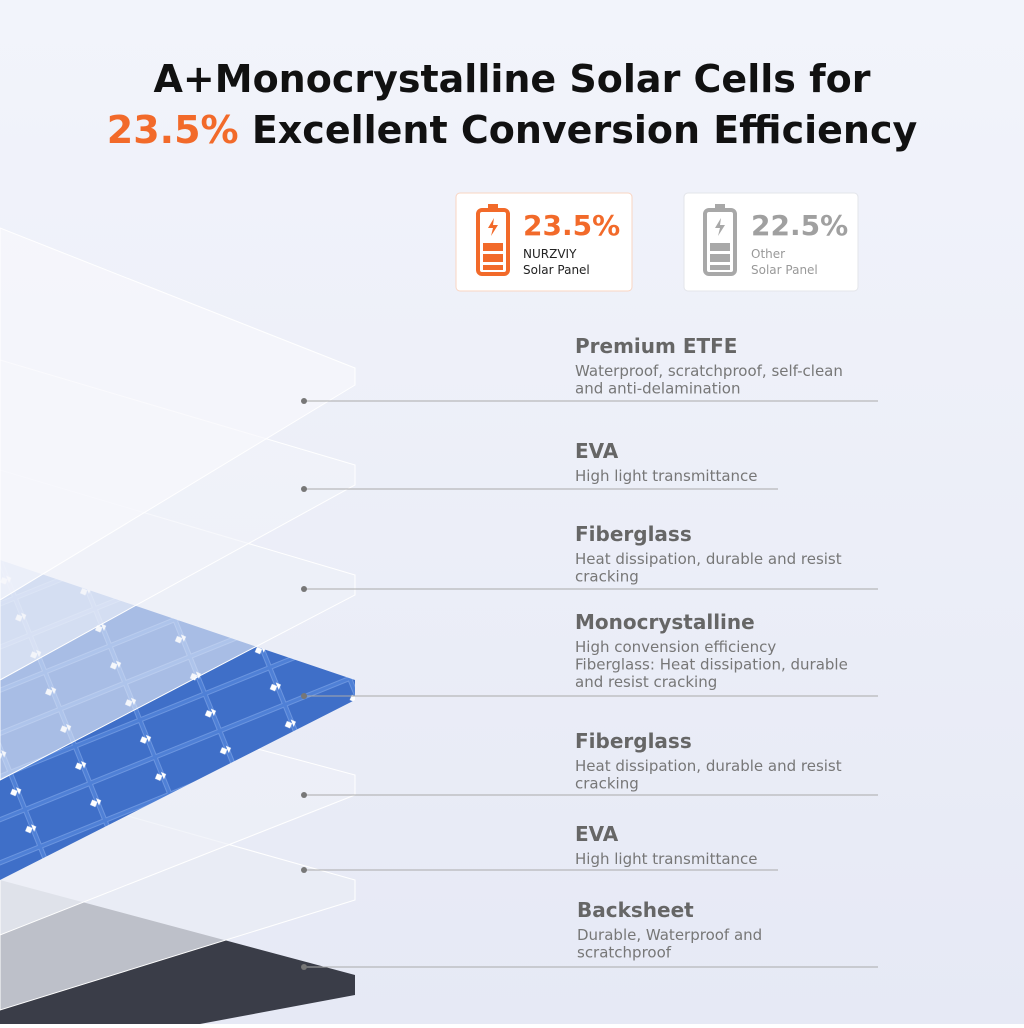  Describe the element at coordinates (711, 665) in the screenshot. I see `layer-description: Fiberglass: Heat dissipation, durable` at that location.